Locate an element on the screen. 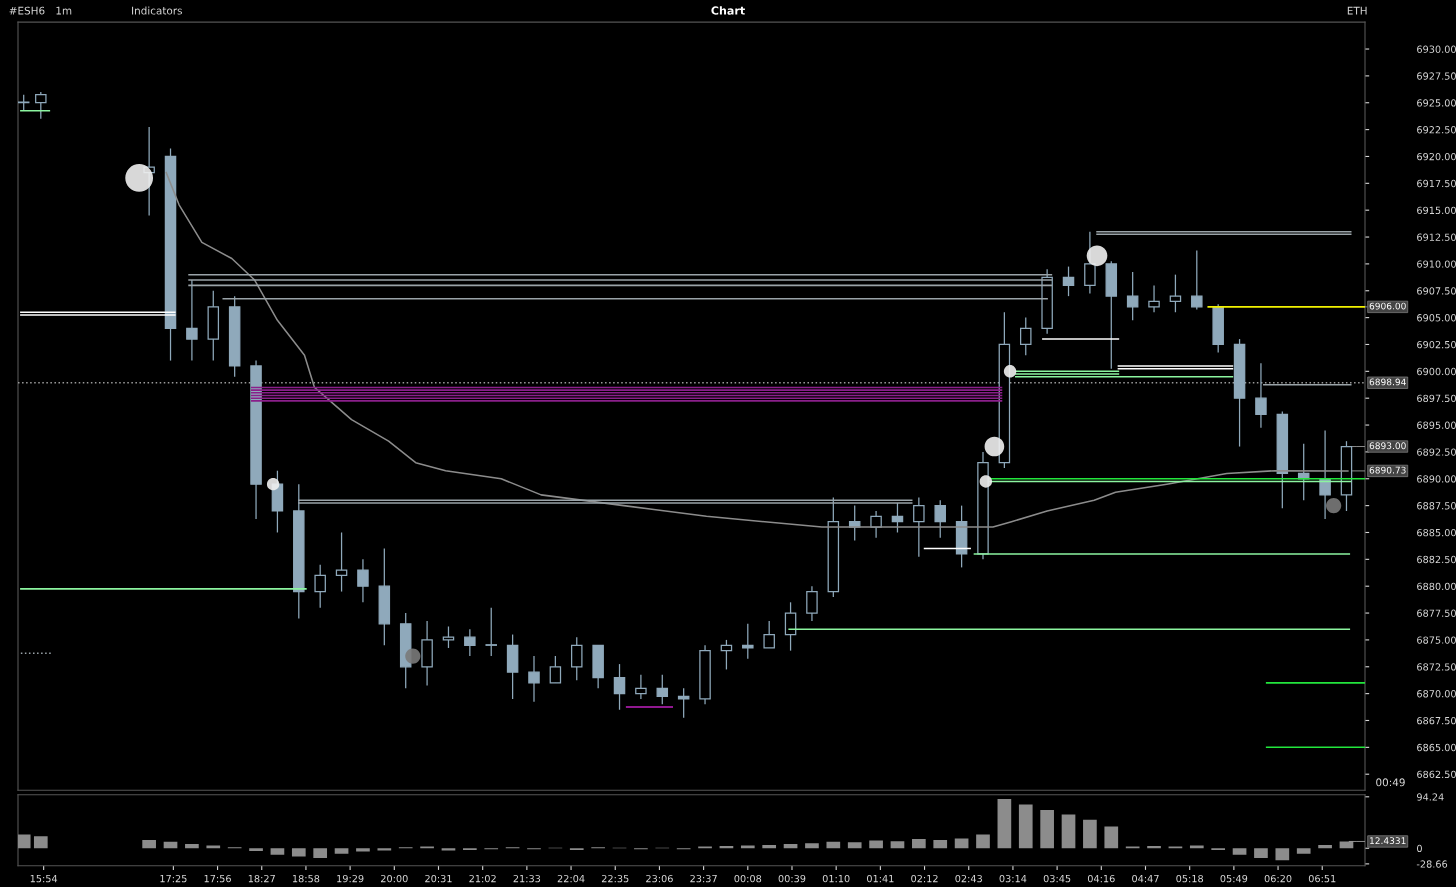 Image resolution: width=1456 pixels, height=887 pixels. x-tick-label: 15:54 is located at coordinates (44, 879).